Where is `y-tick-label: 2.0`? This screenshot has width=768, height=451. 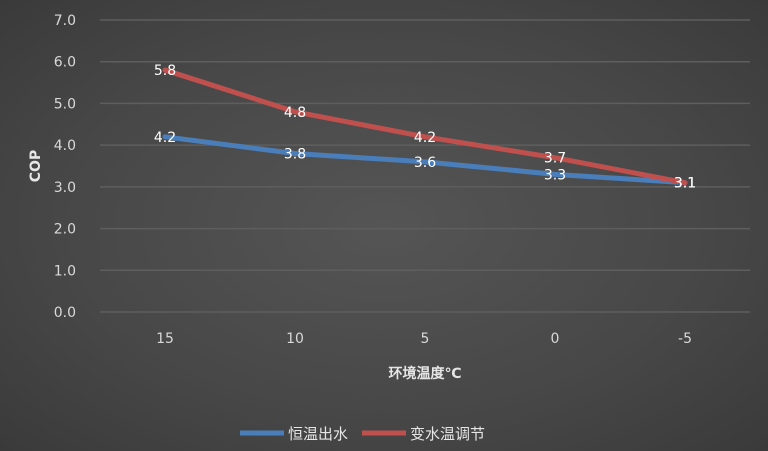
y-tick-label: 2.0 is located at coordinates (65, 230).